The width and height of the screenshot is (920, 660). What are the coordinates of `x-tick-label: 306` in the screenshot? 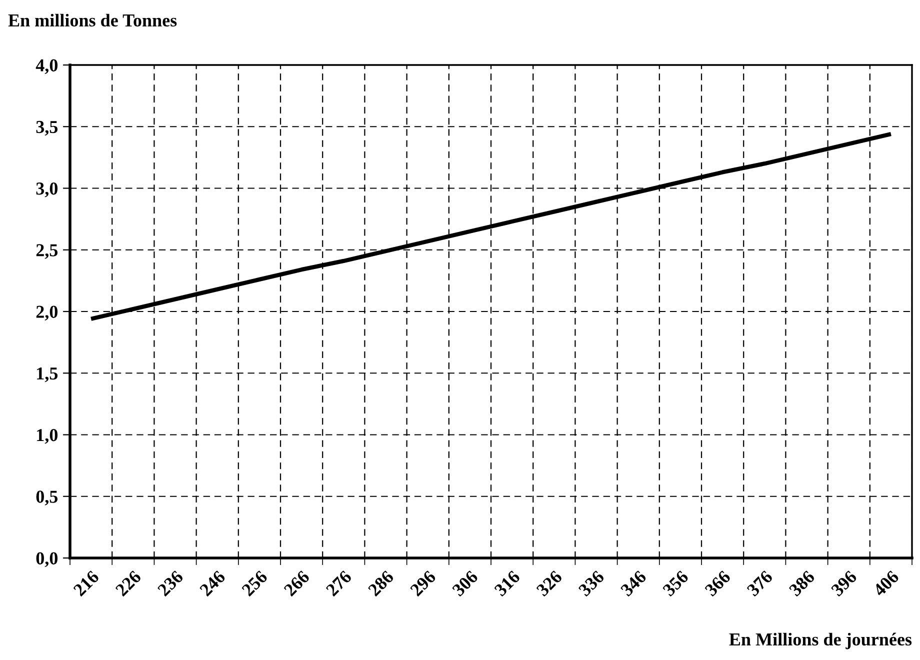 It's located at (465, 583).